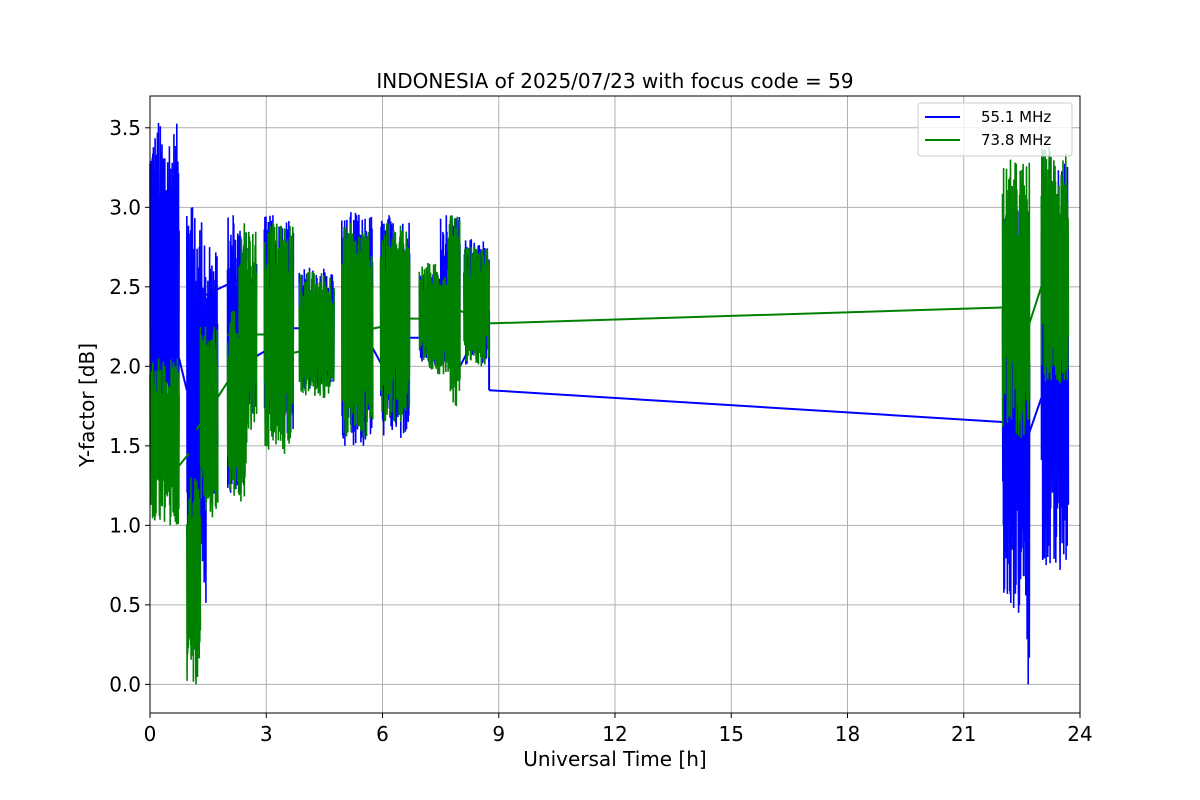  What do you see at coordinates (731, 734) in the screenshot?
I see `x-tick-label: 15` at bounding box center [731, 734].